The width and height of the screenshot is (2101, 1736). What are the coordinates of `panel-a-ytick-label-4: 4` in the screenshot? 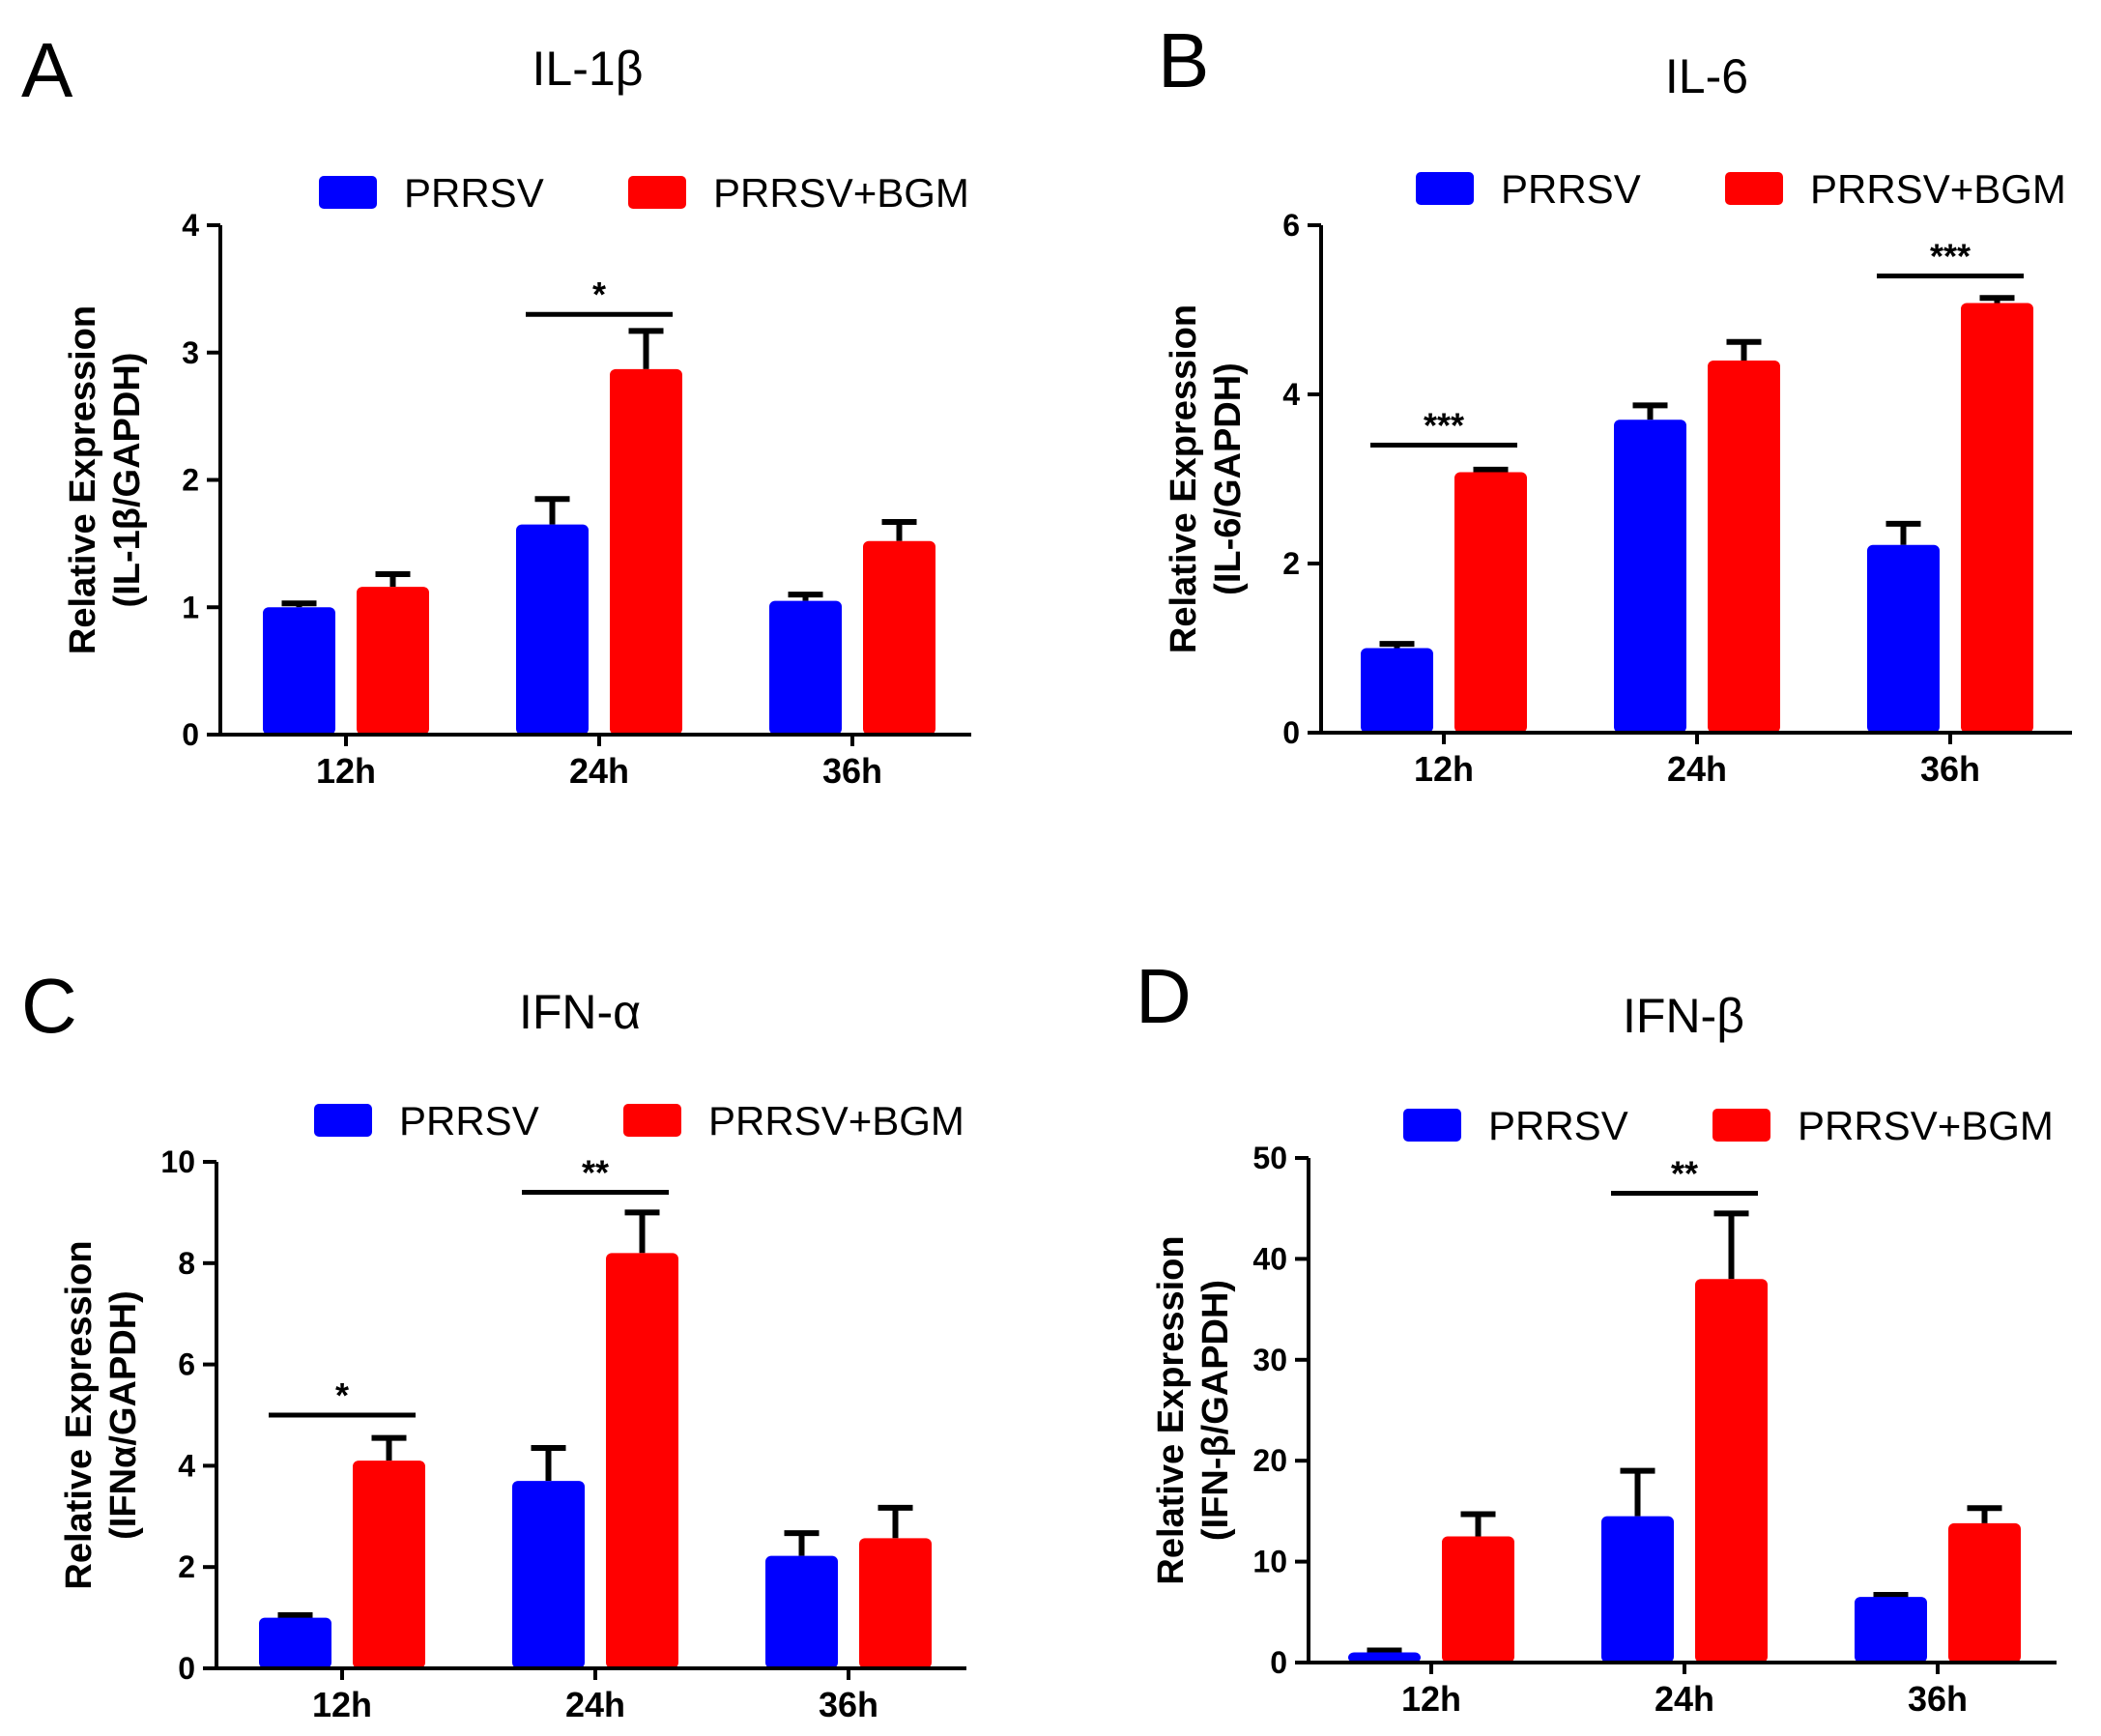 It's located at (190, 225).